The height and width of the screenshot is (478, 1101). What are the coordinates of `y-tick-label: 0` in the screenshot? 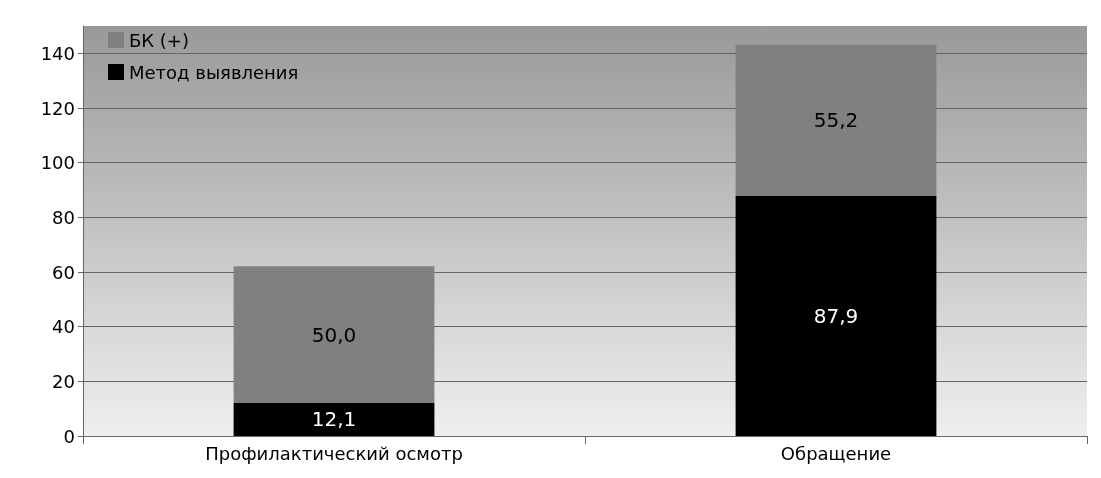 It's located at (69, 436).